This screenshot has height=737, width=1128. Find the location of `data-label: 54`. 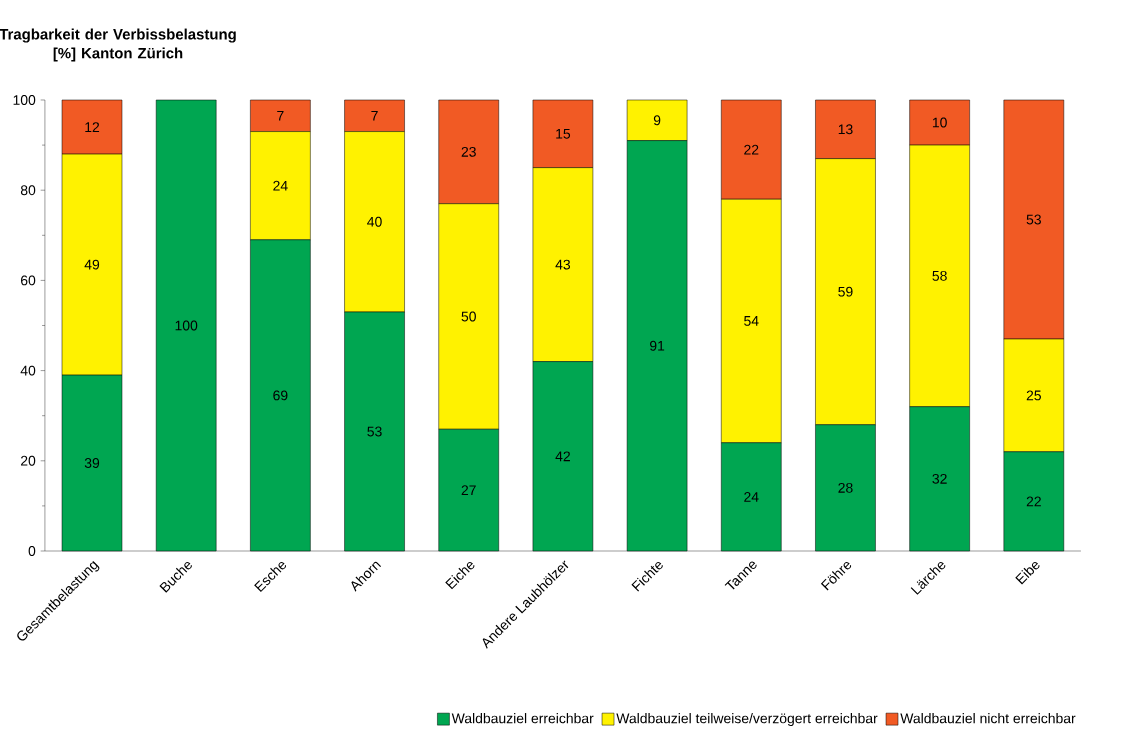

data-label: 54 is located at coordinates (751, 321).